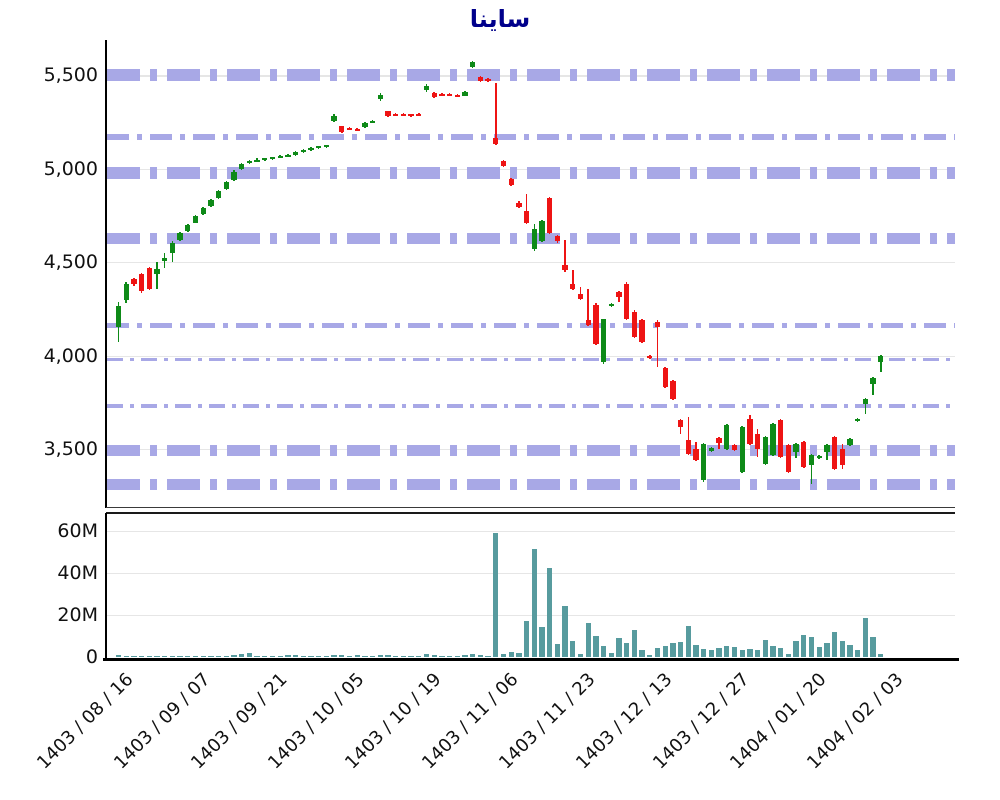 This screenshot has height=800, width=1000. What do you see at coordinates (106, 586) in the screenshot?
I see `volume-y-axis-spine` at bounding box center [106, 586].